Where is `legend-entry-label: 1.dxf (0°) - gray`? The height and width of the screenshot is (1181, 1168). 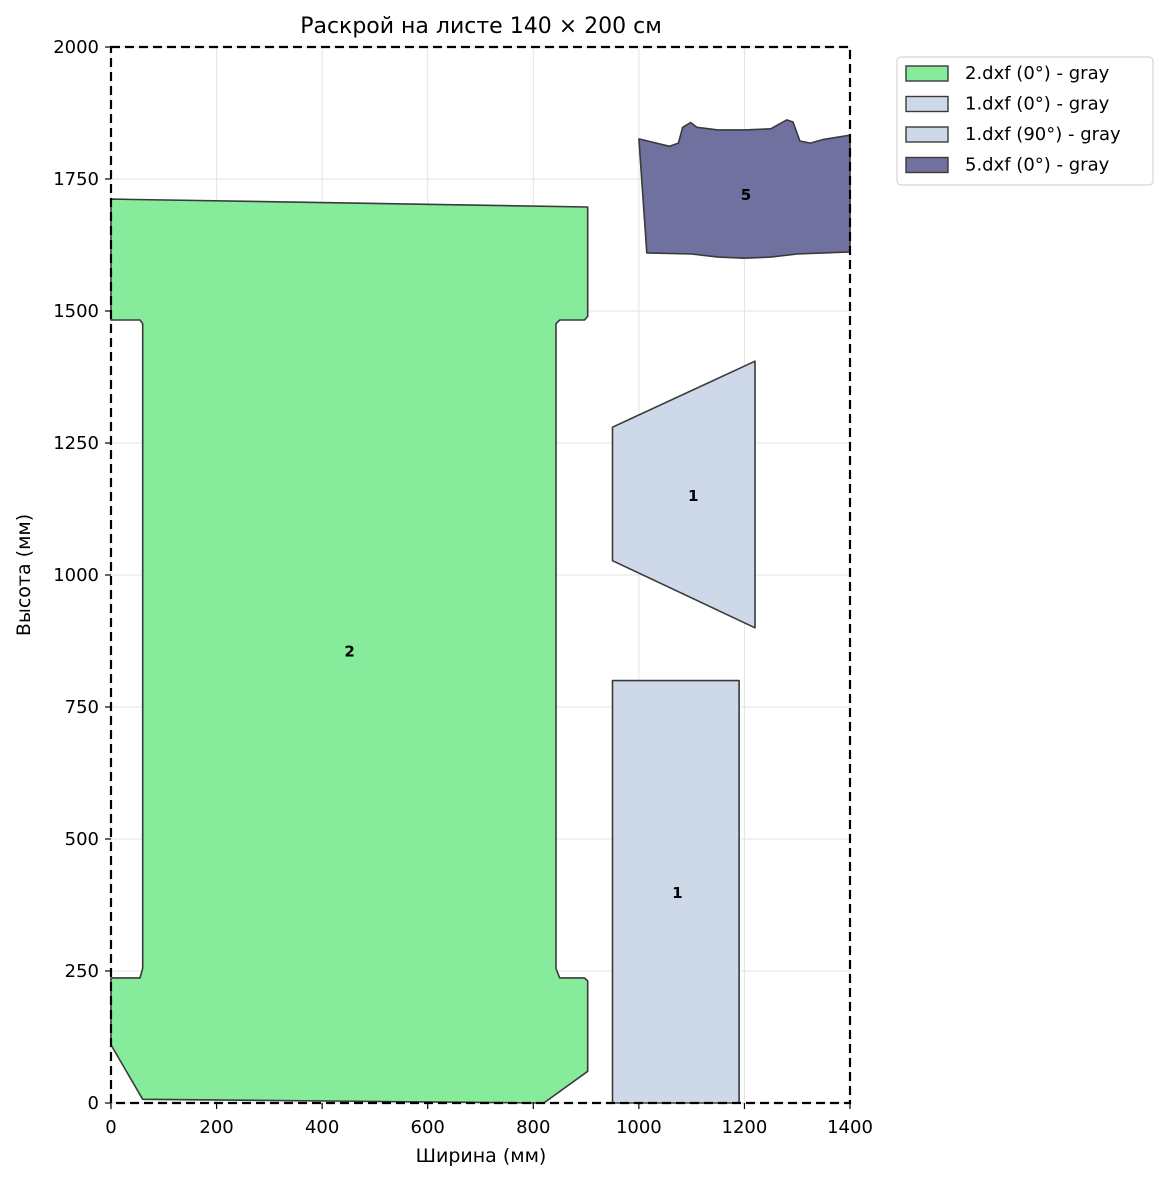 legend-entry-label: 1.dxf (0°) - gray is located at coordinates (1037, 104).